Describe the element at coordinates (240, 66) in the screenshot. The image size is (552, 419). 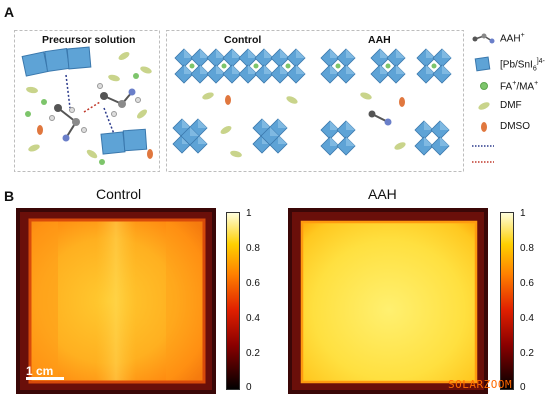
I see `control-lattice-top` at that location.